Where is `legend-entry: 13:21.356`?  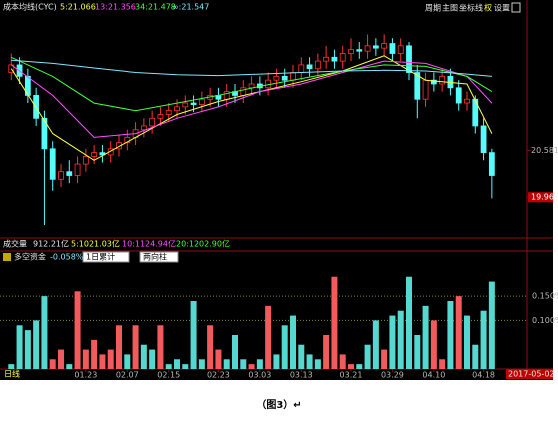
legend-entry: 13:21.356 is located at coordinates (115, 7).